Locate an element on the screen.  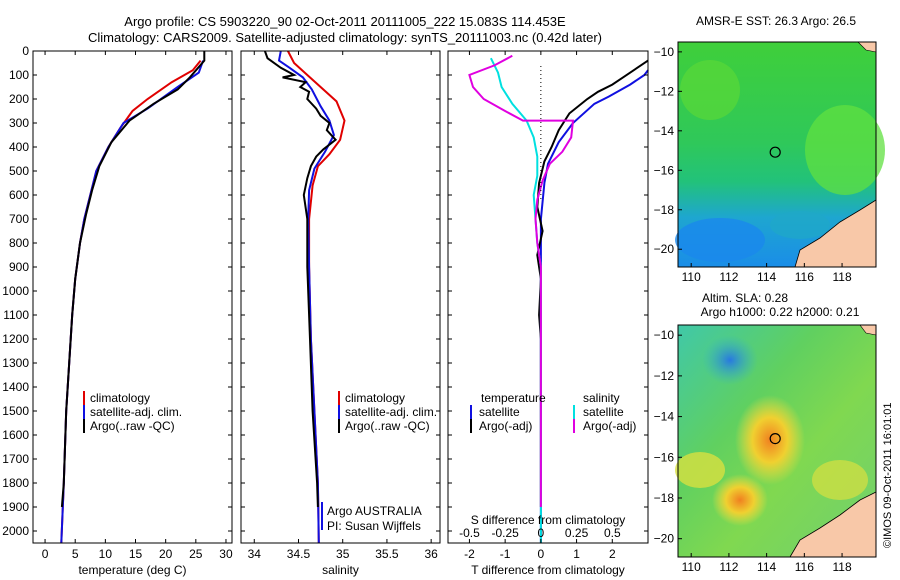
x-tick-label: 15 is located at coordinates (136, 554).